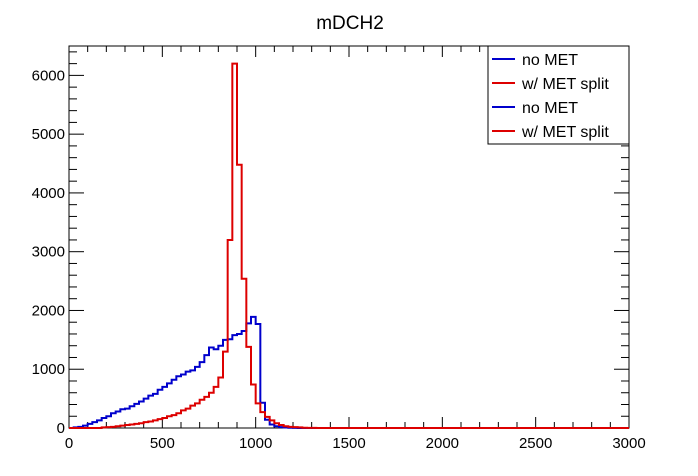 This screenshot has width=698, height=476. What do you see at coordinates (442, 443) in the screenshot?
I see `x-tick-label: 2000` at bounding box center [442, 443].